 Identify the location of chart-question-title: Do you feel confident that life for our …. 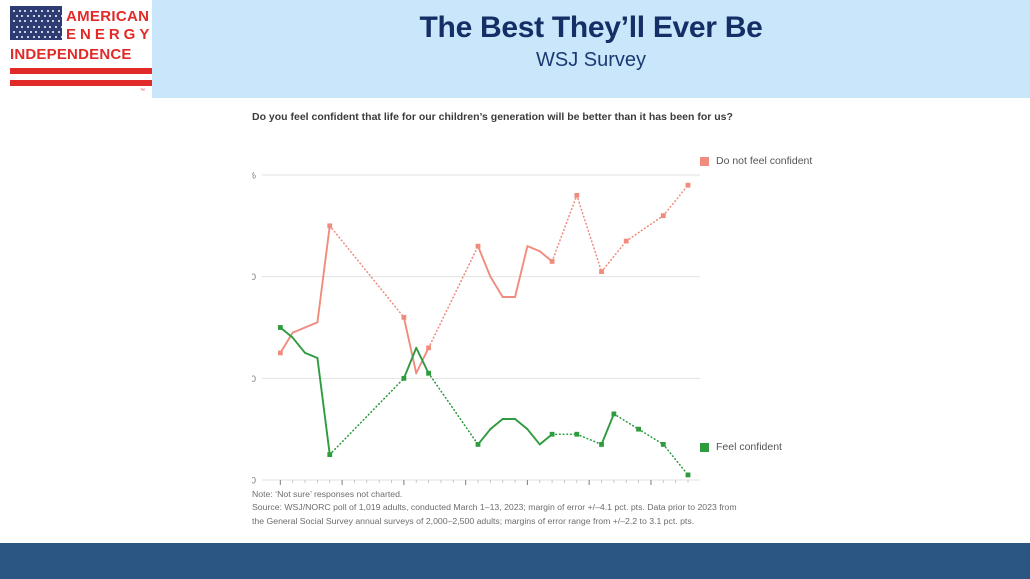
(492, 117).